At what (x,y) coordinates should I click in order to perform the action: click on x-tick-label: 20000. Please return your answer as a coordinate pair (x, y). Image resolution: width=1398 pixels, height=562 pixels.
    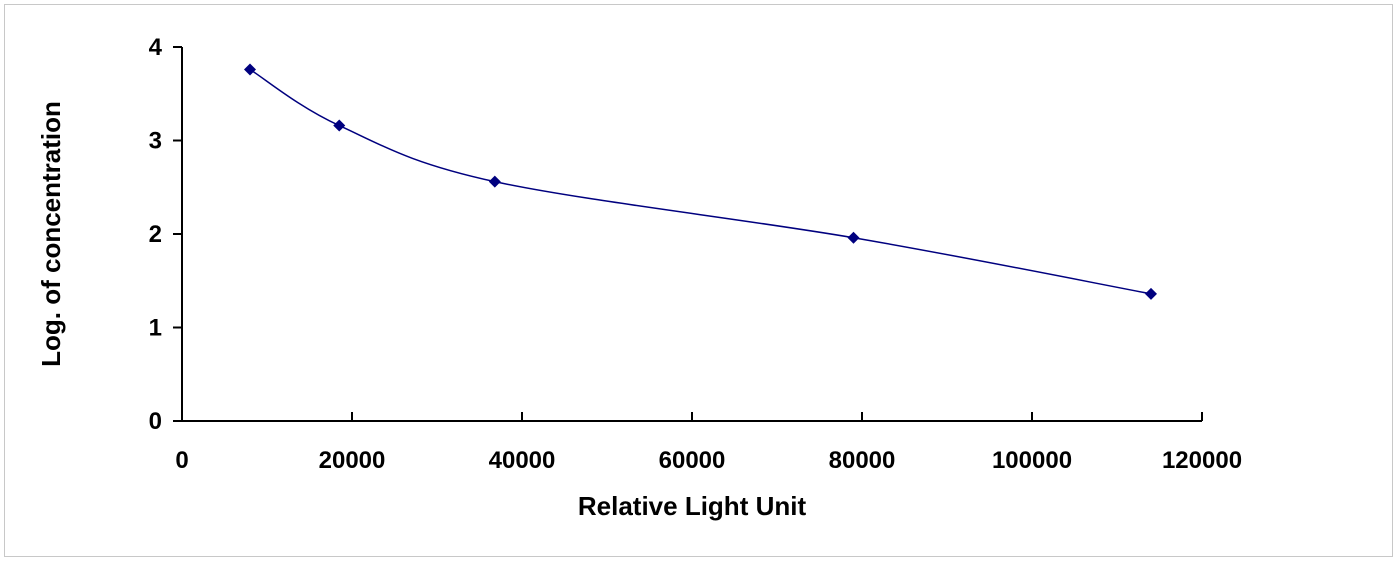
    Looking at the image, I should click on (352, 460).